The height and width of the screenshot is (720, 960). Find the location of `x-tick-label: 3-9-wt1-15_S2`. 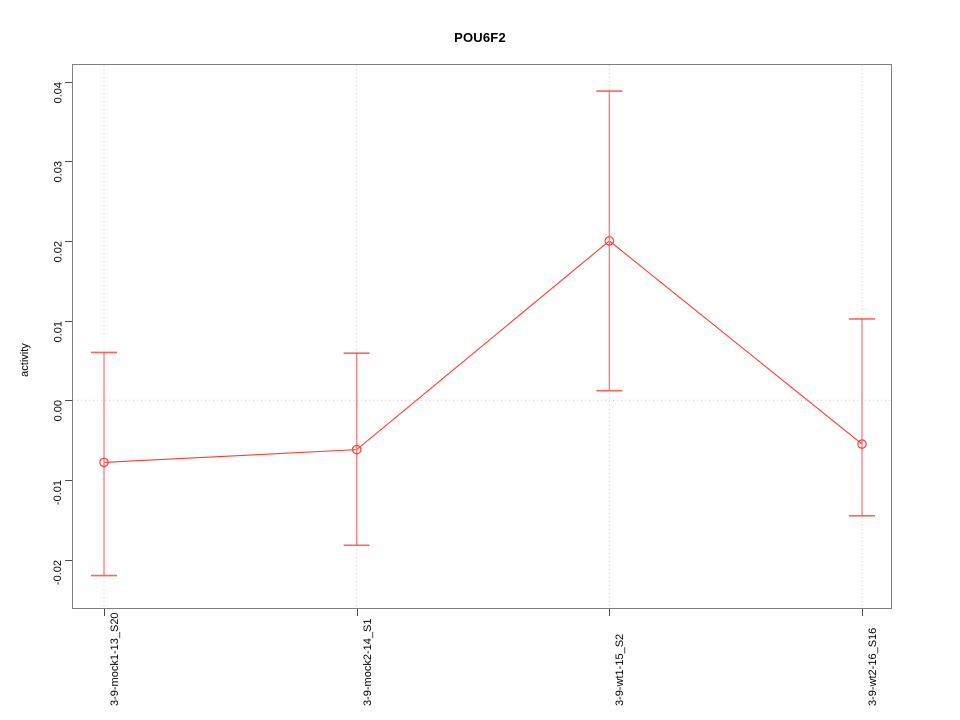

x-tick-label: 3-9-wt1-15_S2 is located at coordinates (620, 669).